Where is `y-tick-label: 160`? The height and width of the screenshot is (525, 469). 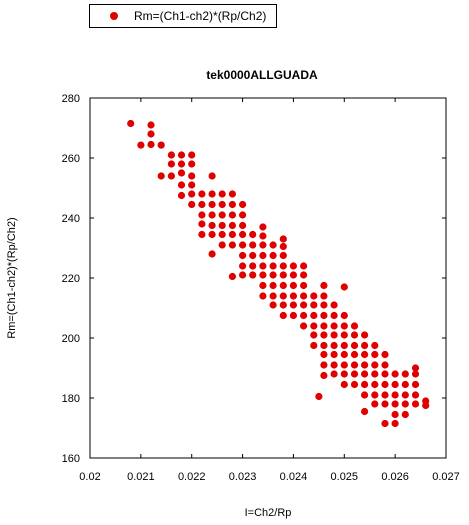 y-tick-label: 160 is located at coordinates (71, 459).